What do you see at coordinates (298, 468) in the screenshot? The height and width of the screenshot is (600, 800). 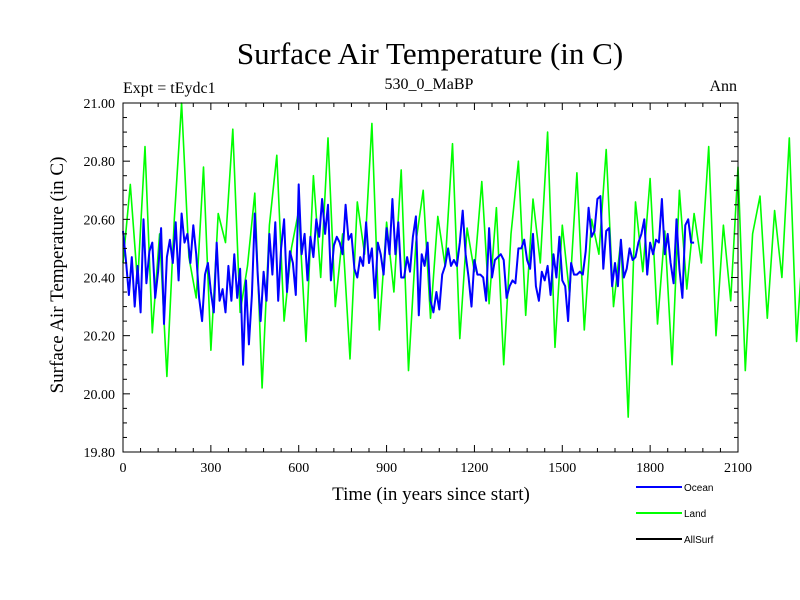 I see `x-tick-label: 600` at bounding box center [298, 468].